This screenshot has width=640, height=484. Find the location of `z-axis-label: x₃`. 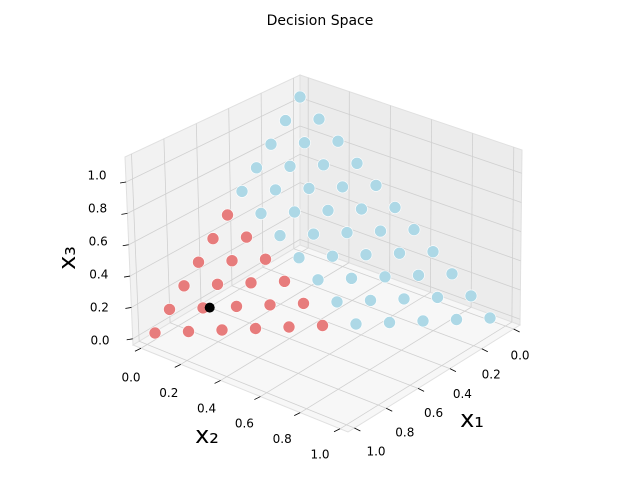

z-axis-label: x₃ is located at coordinates (67, 258).